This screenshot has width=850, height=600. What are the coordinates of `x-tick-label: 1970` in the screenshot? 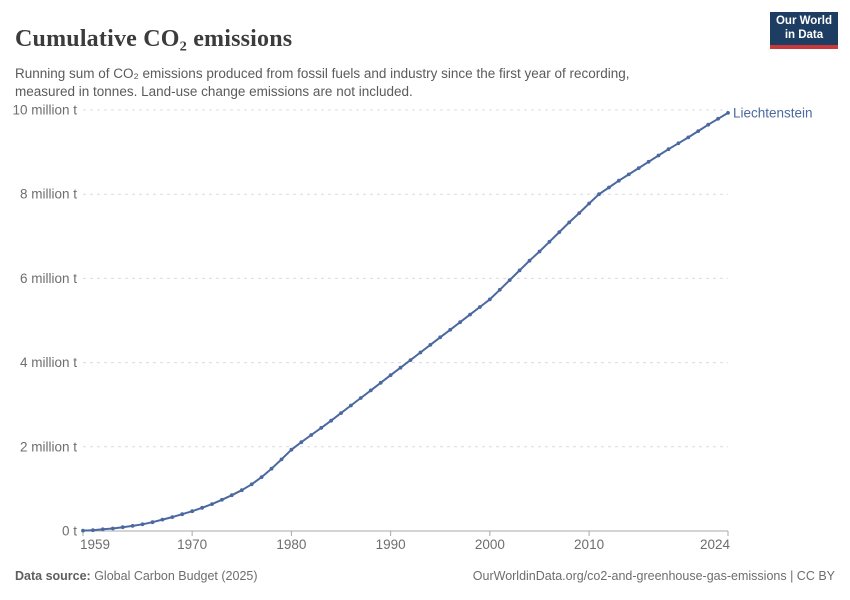 It's located at (192, 544).